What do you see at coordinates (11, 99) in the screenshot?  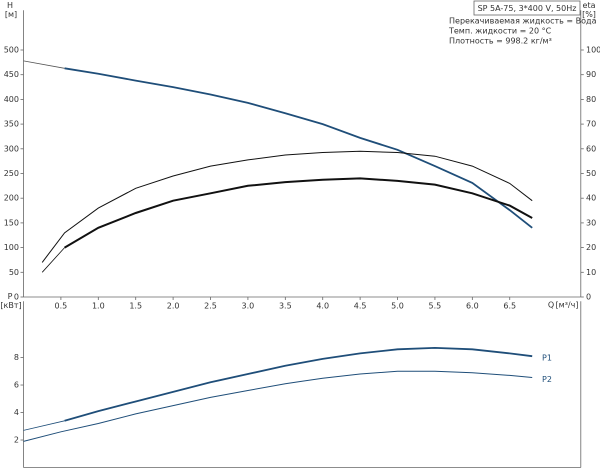 I see `y-tick-label: 400` at bounding box center [11, 99].